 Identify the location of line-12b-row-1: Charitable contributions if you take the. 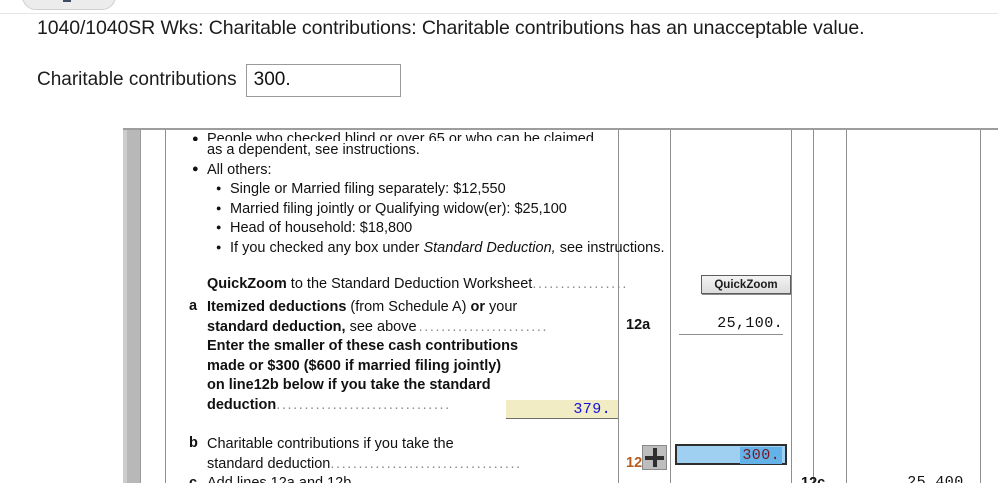
(330, 444).